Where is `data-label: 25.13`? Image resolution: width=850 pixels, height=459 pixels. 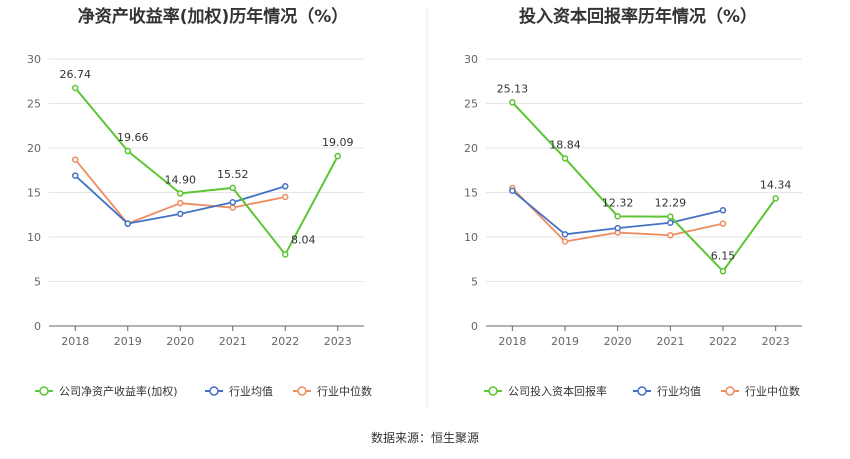 data-label: 25.13 is located at coordinates (513, 88).